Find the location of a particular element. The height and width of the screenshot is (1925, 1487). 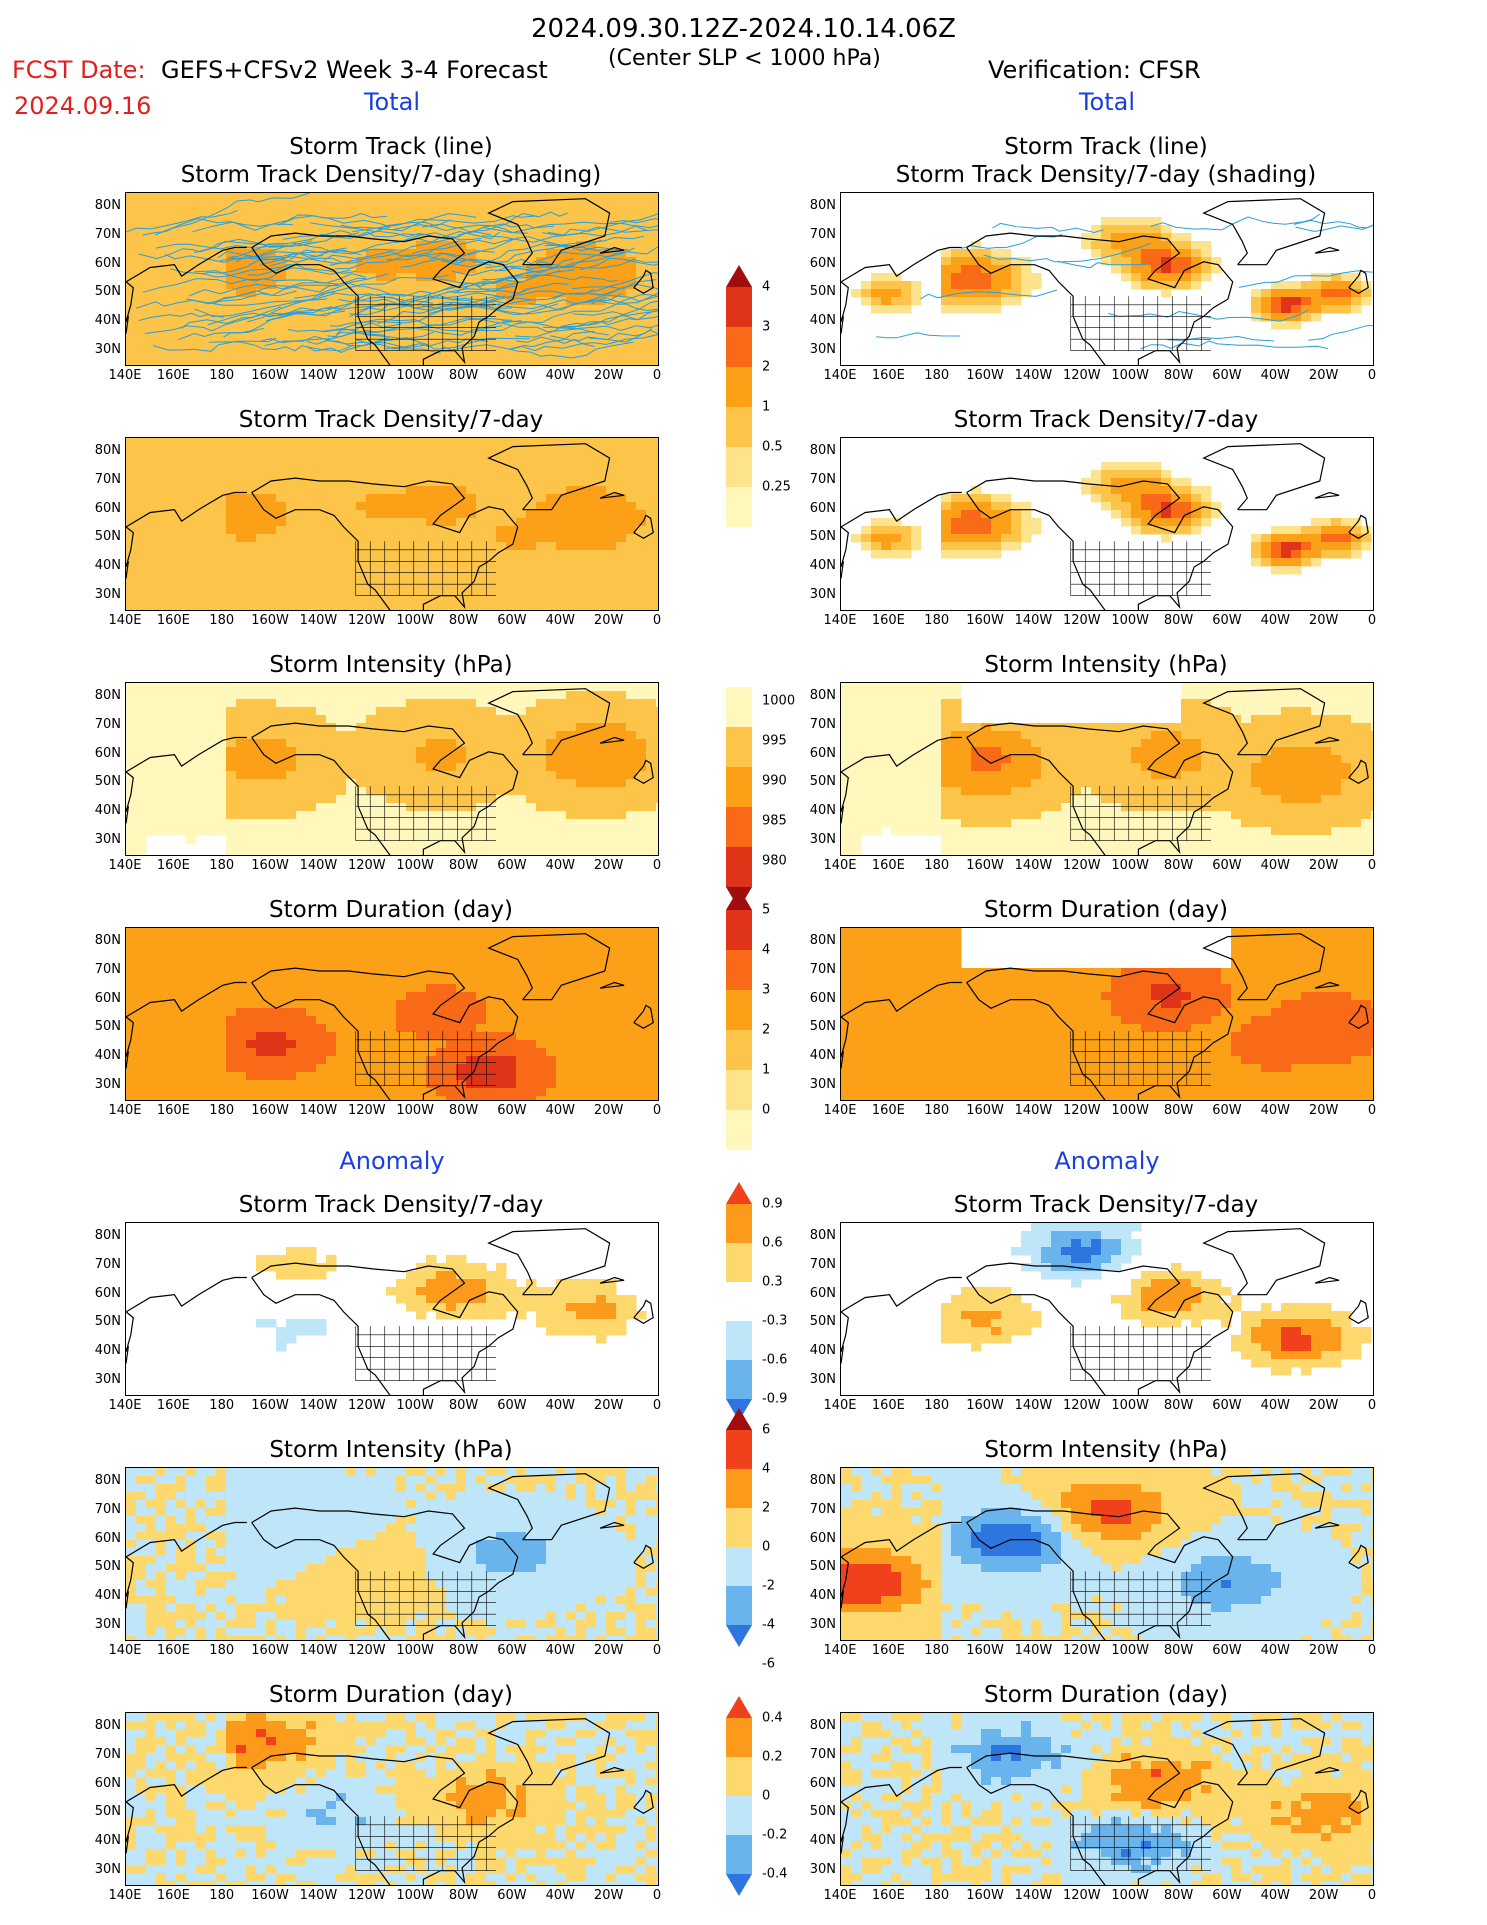

lon-tick-label: 60W is located at coordinates (1227, 620).